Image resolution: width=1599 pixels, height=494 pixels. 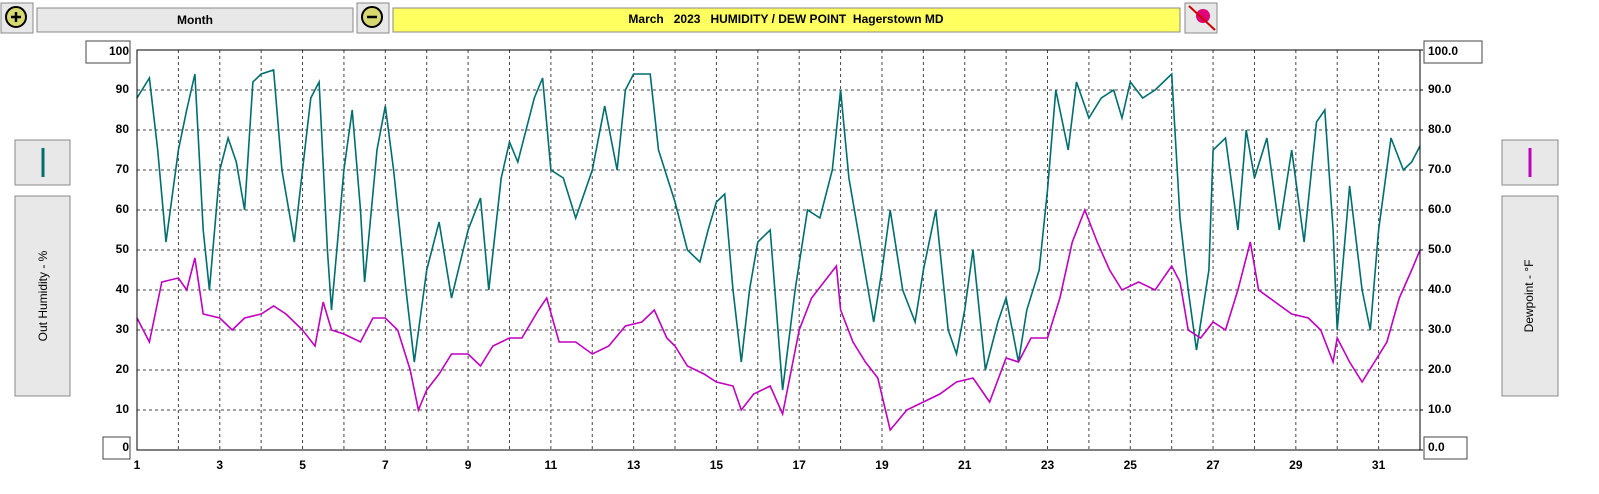 I want to click on x-tick-label: 25, so click(x=1131, y=465).